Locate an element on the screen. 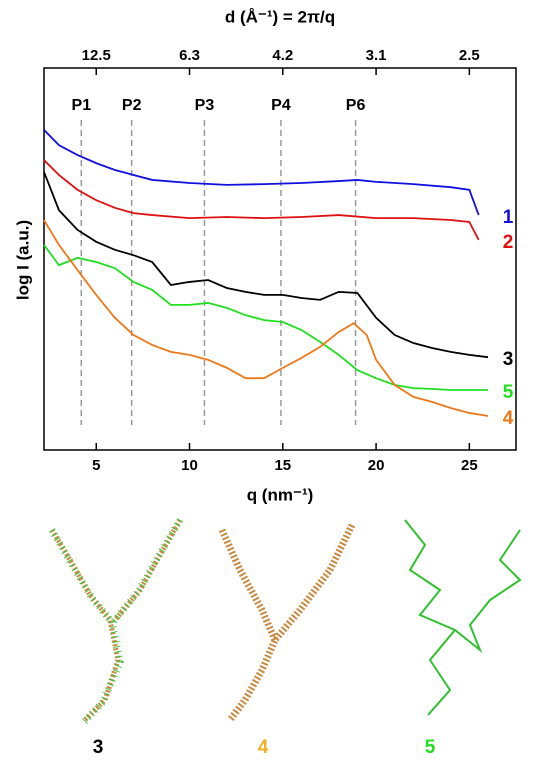 This screenshot has height=766, width=534. x-tick-label: 25 is located at coordinates (469, 465).